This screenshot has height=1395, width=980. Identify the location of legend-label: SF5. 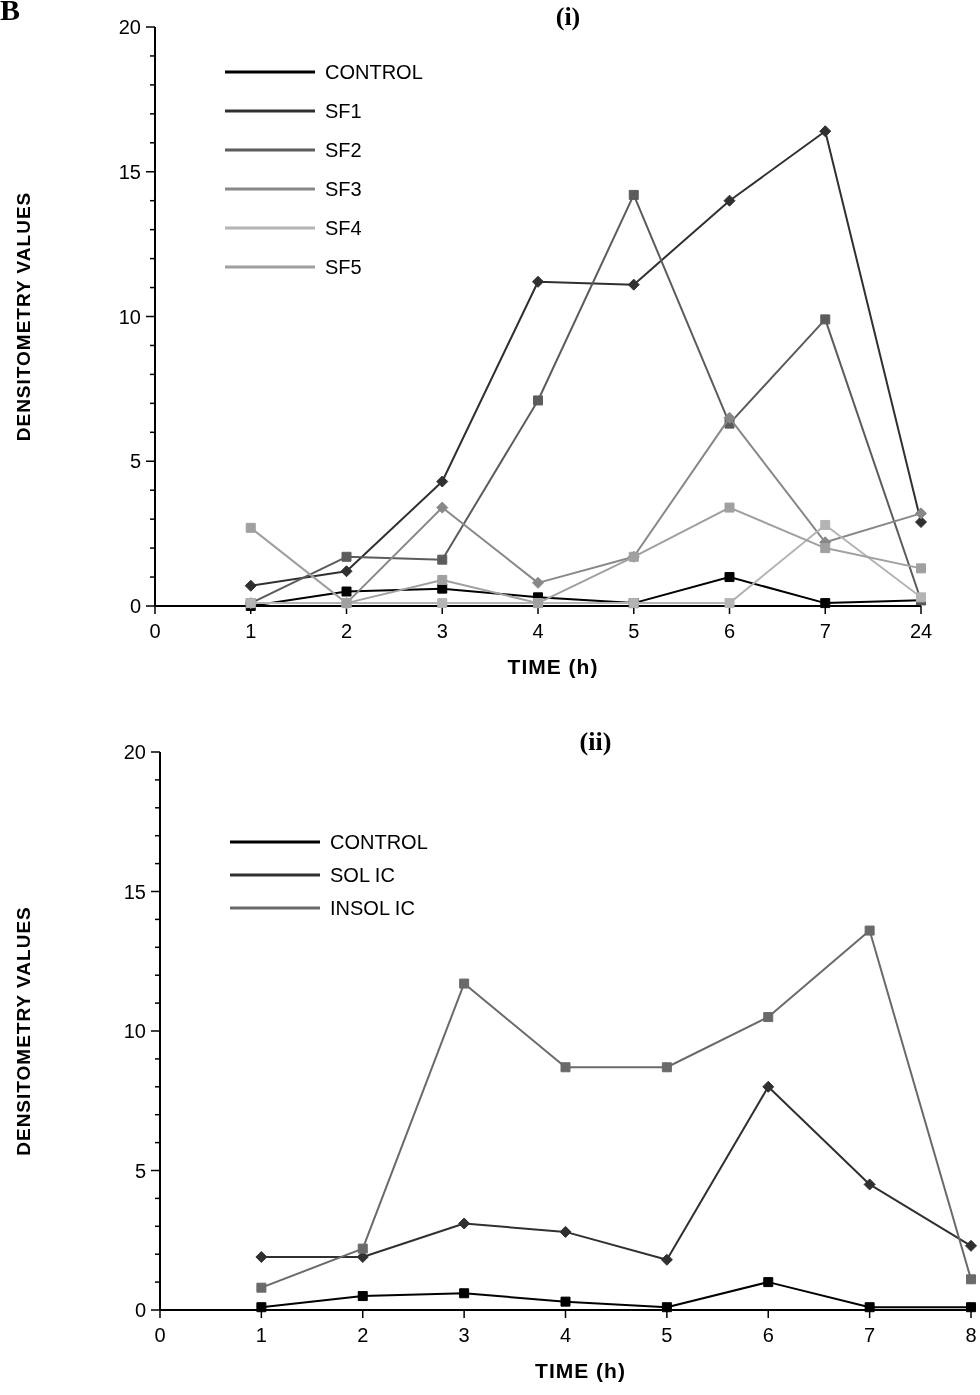
(343, 267).